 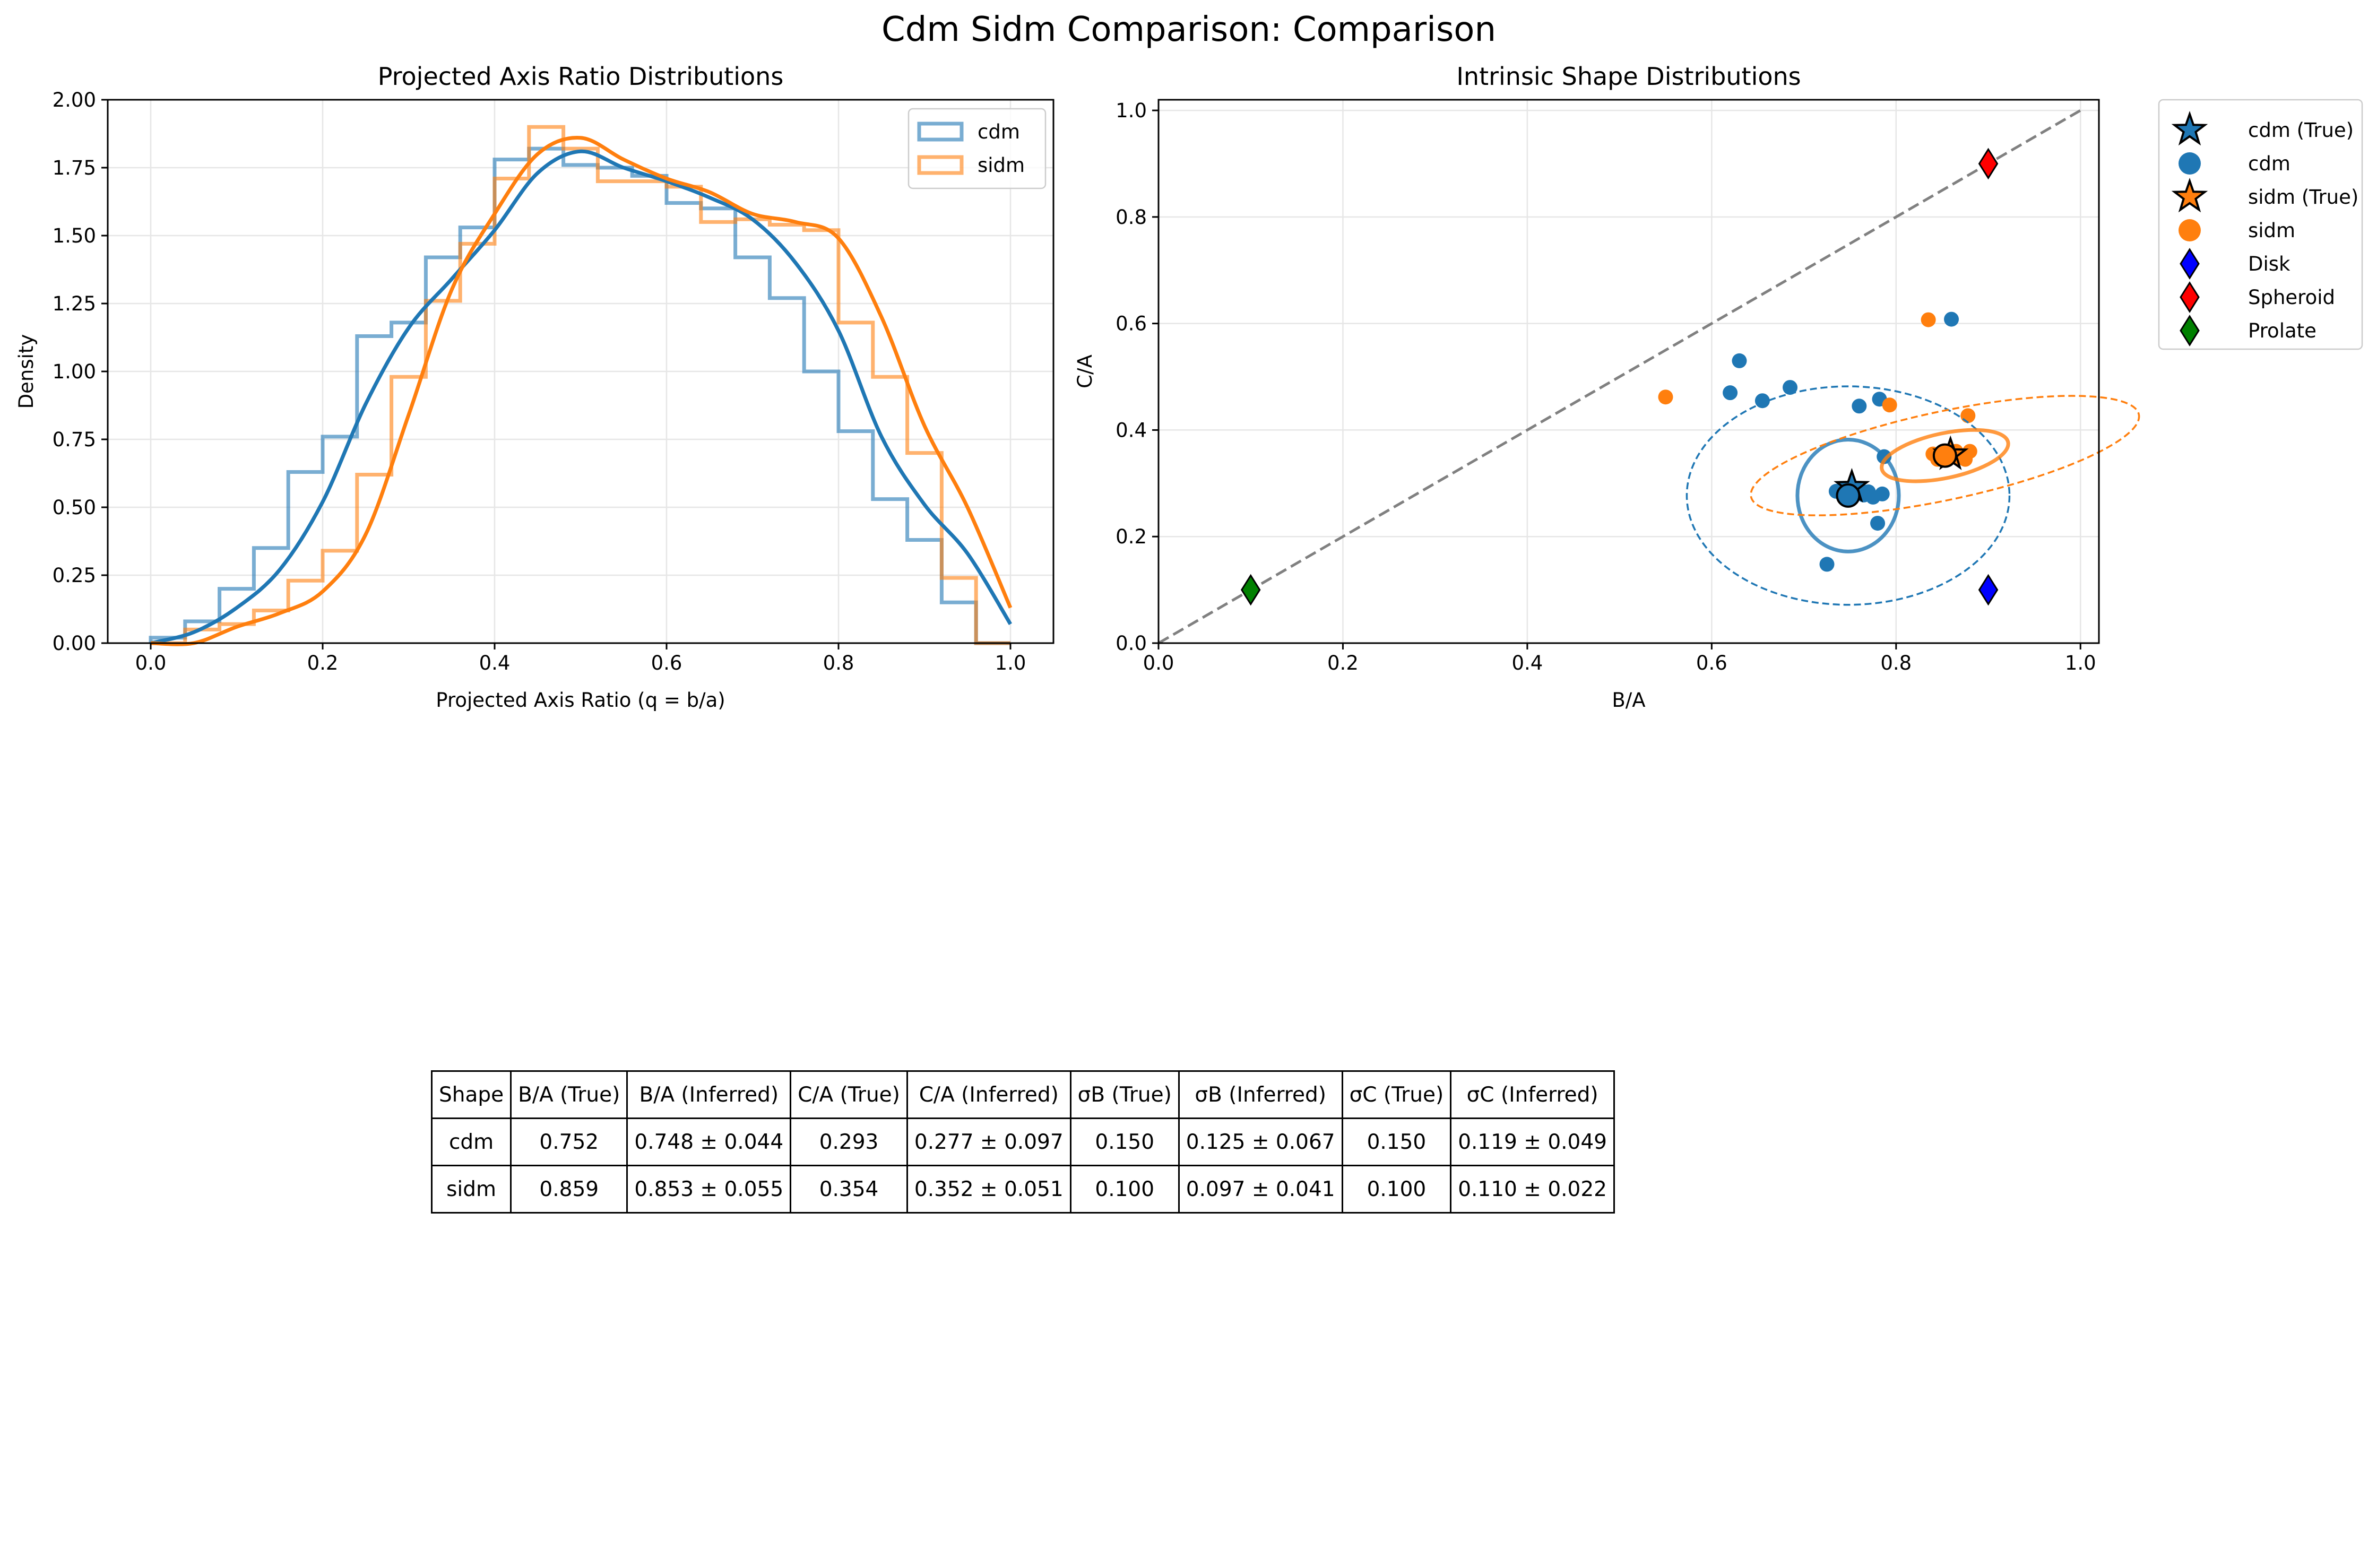 What do you see at coordinates (75, 100) in the screenshot?
I see `y-tick-label: 2.00` at bounding box center [75, 100].